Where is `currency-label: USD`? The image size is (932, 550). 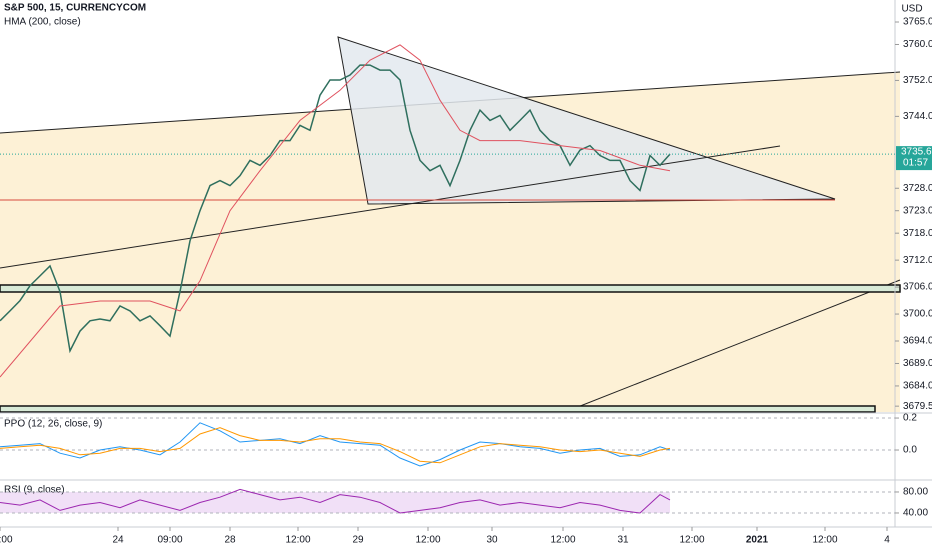 currency-label: USD is located at coordinates (911, 9).